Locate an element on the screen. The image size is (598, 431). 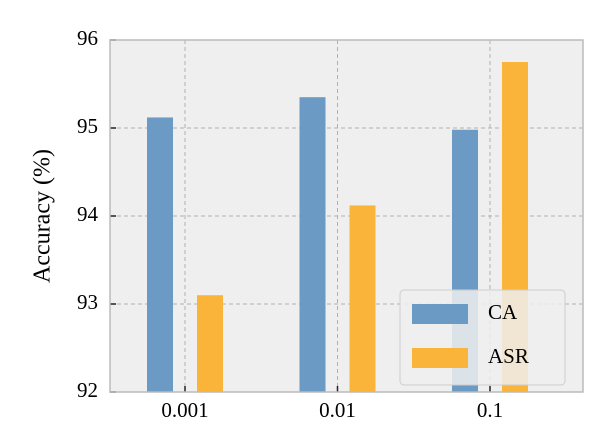
y-axis-label: Accuracy (%) is located at coordinates (43, 216).